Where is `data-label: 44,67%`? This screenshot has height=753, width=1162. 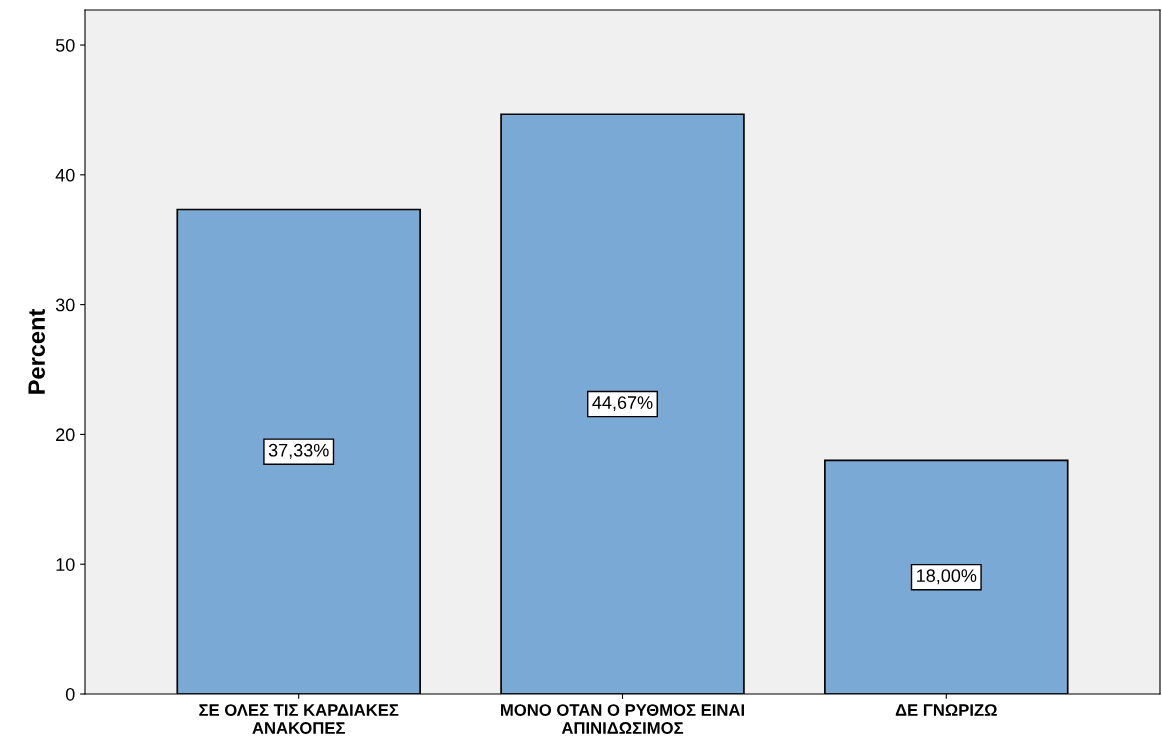 data-label: 44,67% is located at coordinates (622, 404).